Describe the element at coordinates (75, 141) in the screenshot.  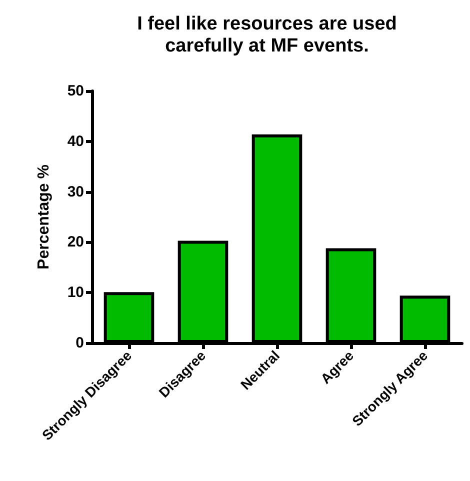
I see `y-tick-label: 40` at that location.